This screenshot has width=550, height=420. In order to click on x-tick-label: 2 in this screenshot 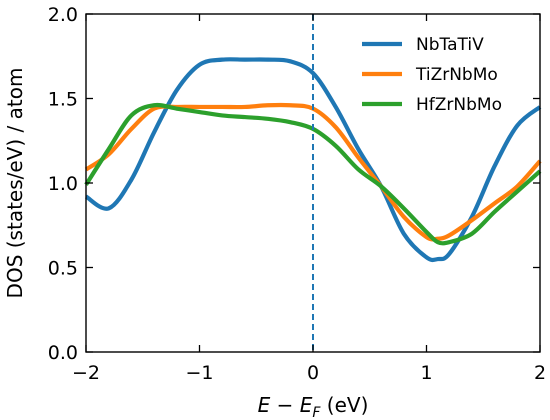, I will do `click(540, 373)`.